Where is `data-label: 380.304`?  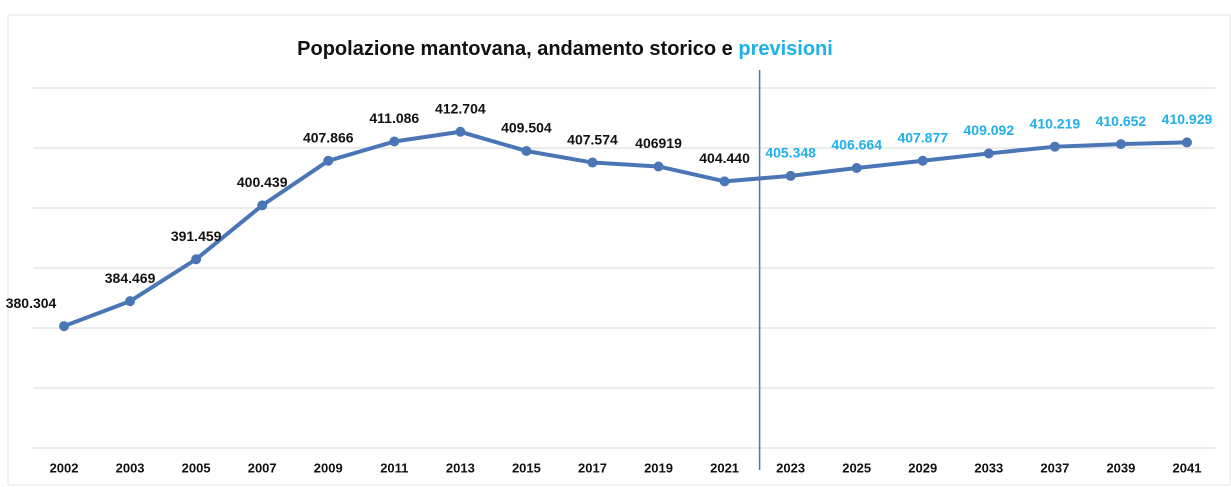
data-label: 380.304 is located at coordinates (31, 303).